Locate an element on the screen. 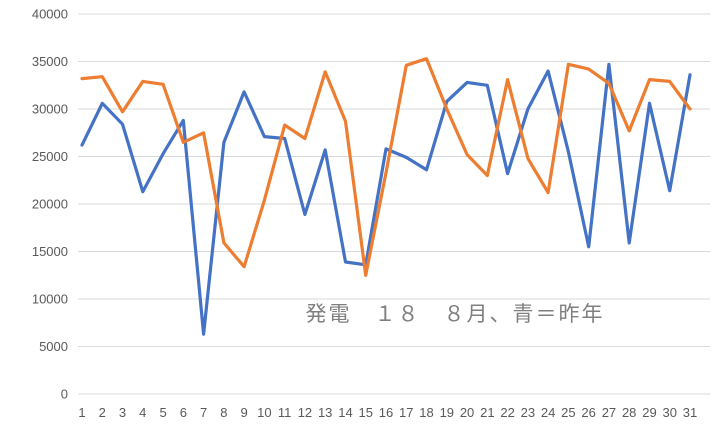 The image size is (715, 429). x-tick-label: 17 is located at coordinates (406, 412).